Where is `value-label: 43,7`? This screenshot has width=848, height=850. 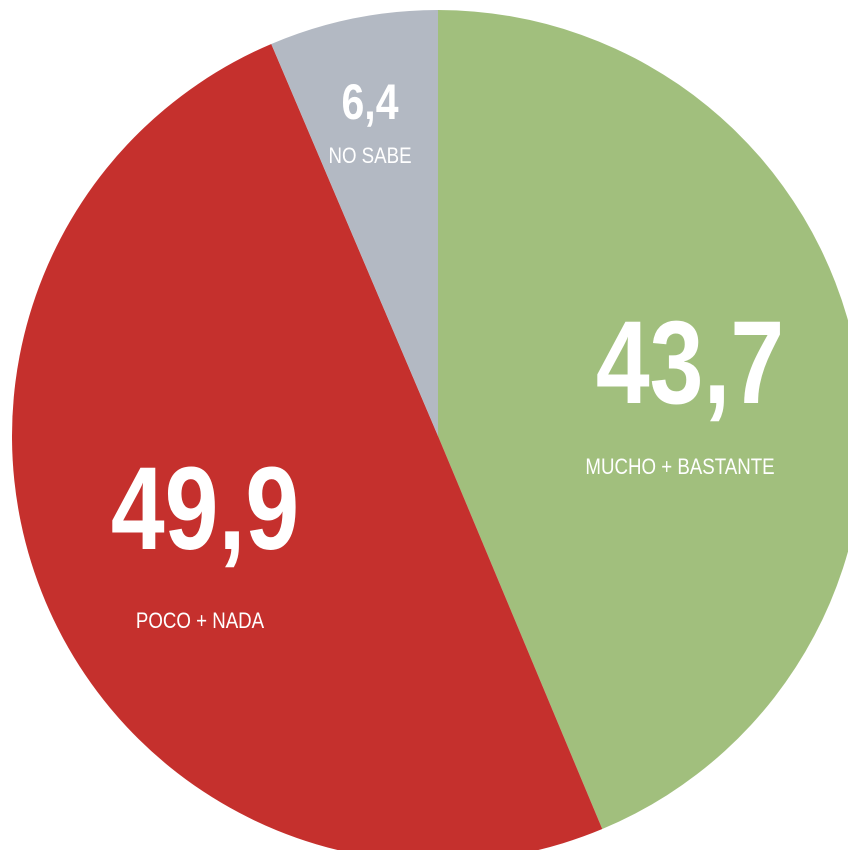 value-label: 43,7 is located at coordinates (690, 362).